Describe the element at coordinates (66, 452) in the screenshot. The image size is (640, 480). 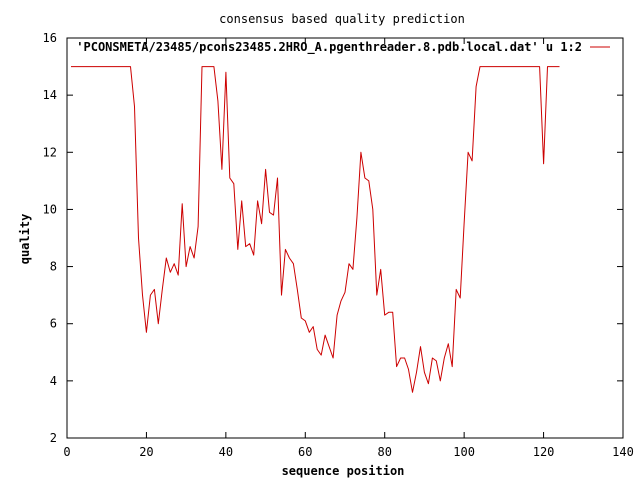
I see `x-tick-label: 0` at that location.